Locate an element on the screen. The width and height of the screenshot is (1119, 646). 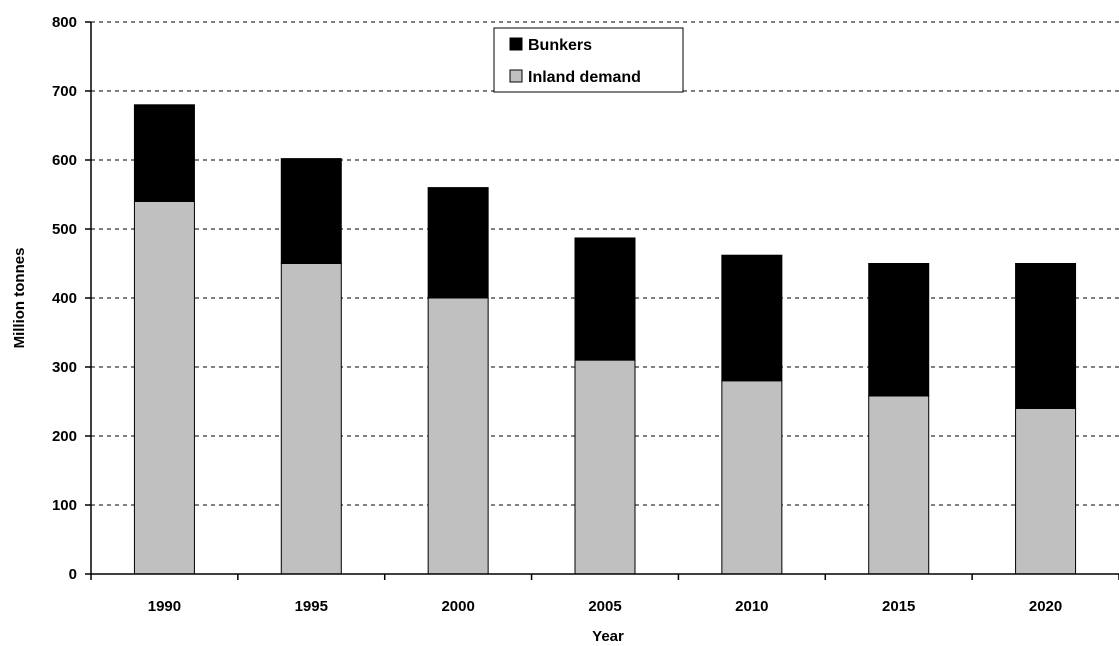
y-tick-label: 500 is located at coordinates (64, 229).